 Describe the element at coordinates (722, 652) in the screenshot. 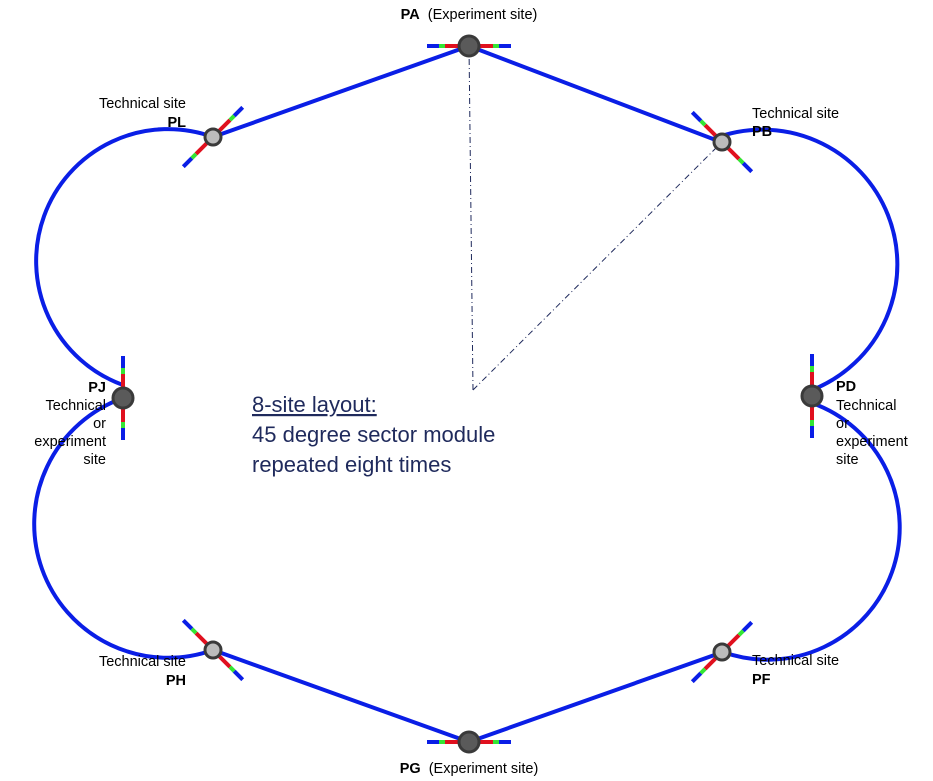

I see `site-marker-pf` at that location.